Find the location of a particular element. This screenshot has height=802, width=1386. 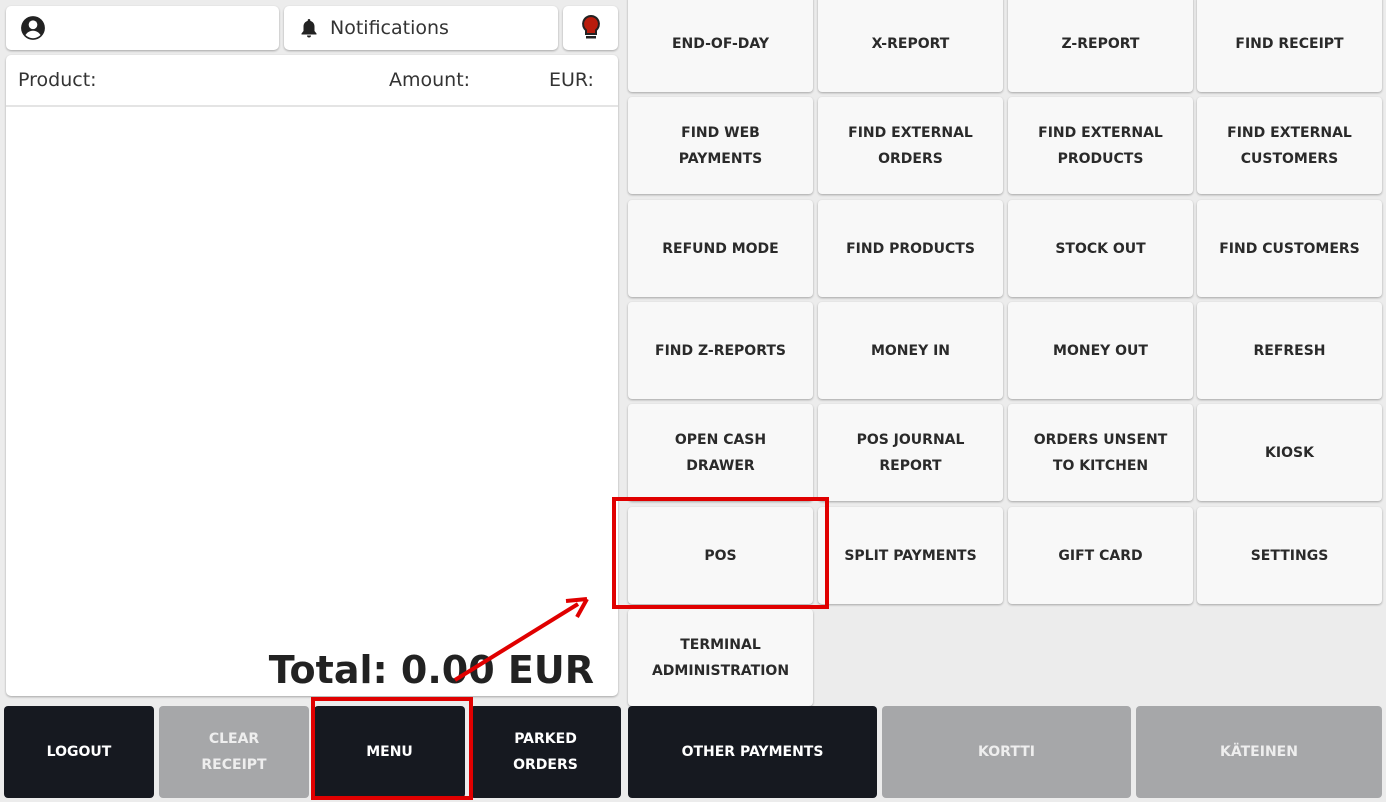

menu-tile-terminal-administration: TERMINAL ADMINISTRATION is located at coordinates (720, 657).